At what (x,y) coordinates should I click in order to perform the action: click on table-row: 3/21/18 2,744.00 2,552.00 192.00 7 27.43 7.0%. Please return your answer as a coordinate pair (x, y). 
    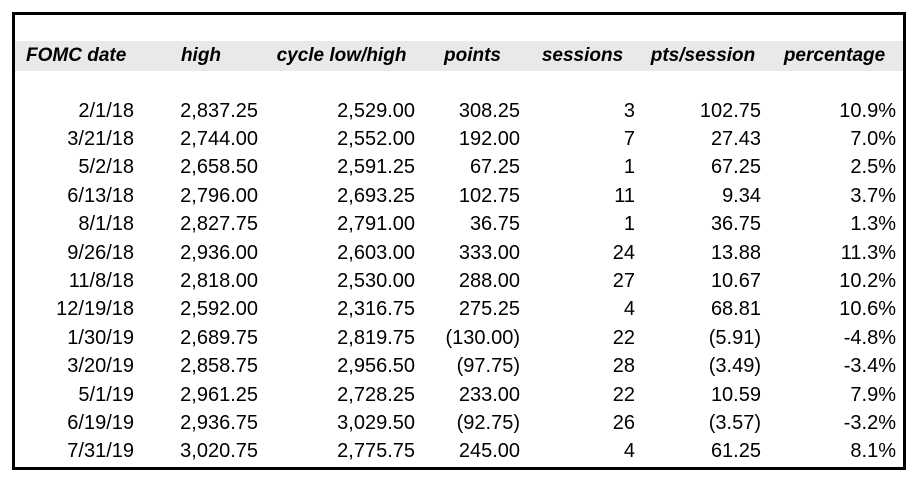
    Looking at the image, I should click on (459, 139).